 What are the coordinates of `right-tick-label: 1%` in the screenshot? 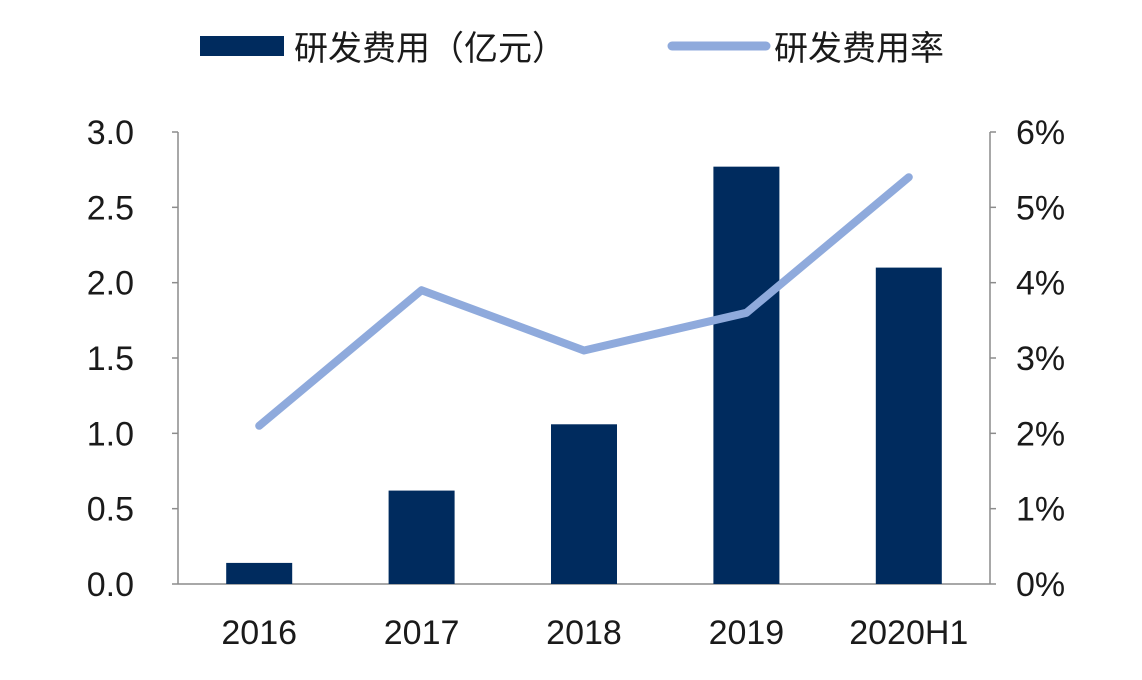 It's located at (1040, 510).